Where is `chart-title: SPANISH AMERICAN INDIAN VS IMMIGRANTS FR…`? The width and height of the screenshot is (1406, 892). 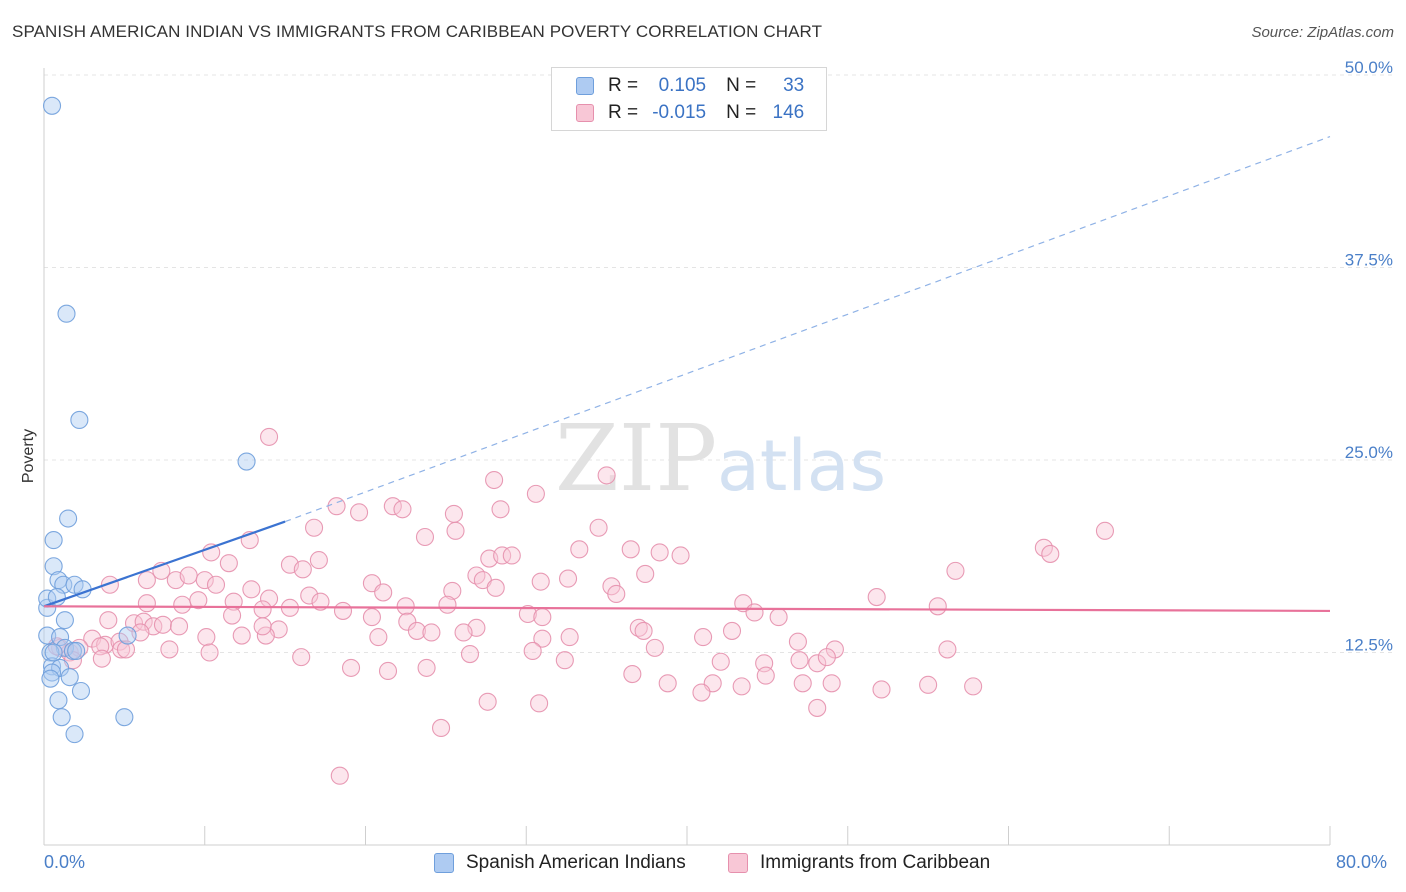 chart-title: SPANISH AMERICAN INDIAN VS IMMIGRANTS FR… is located at coordinates (417, 31).